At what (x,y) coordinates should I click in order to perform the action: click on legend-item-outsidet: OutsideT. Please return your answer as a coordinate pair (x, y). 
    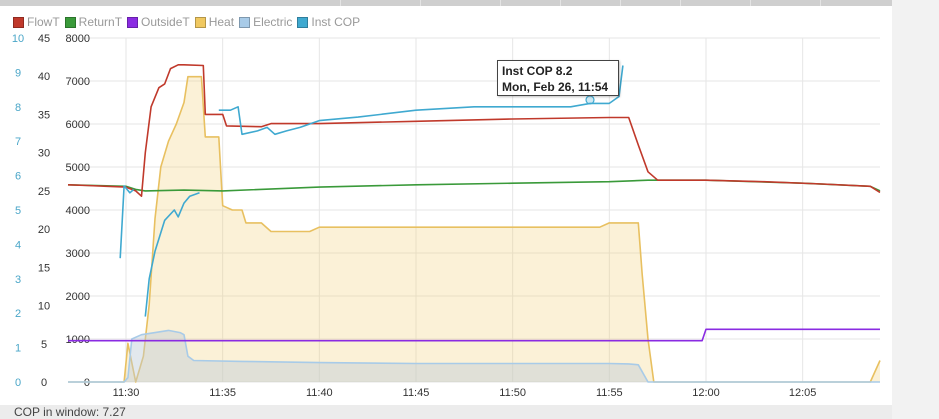
    Looking at the image, I should click on (158, 22).